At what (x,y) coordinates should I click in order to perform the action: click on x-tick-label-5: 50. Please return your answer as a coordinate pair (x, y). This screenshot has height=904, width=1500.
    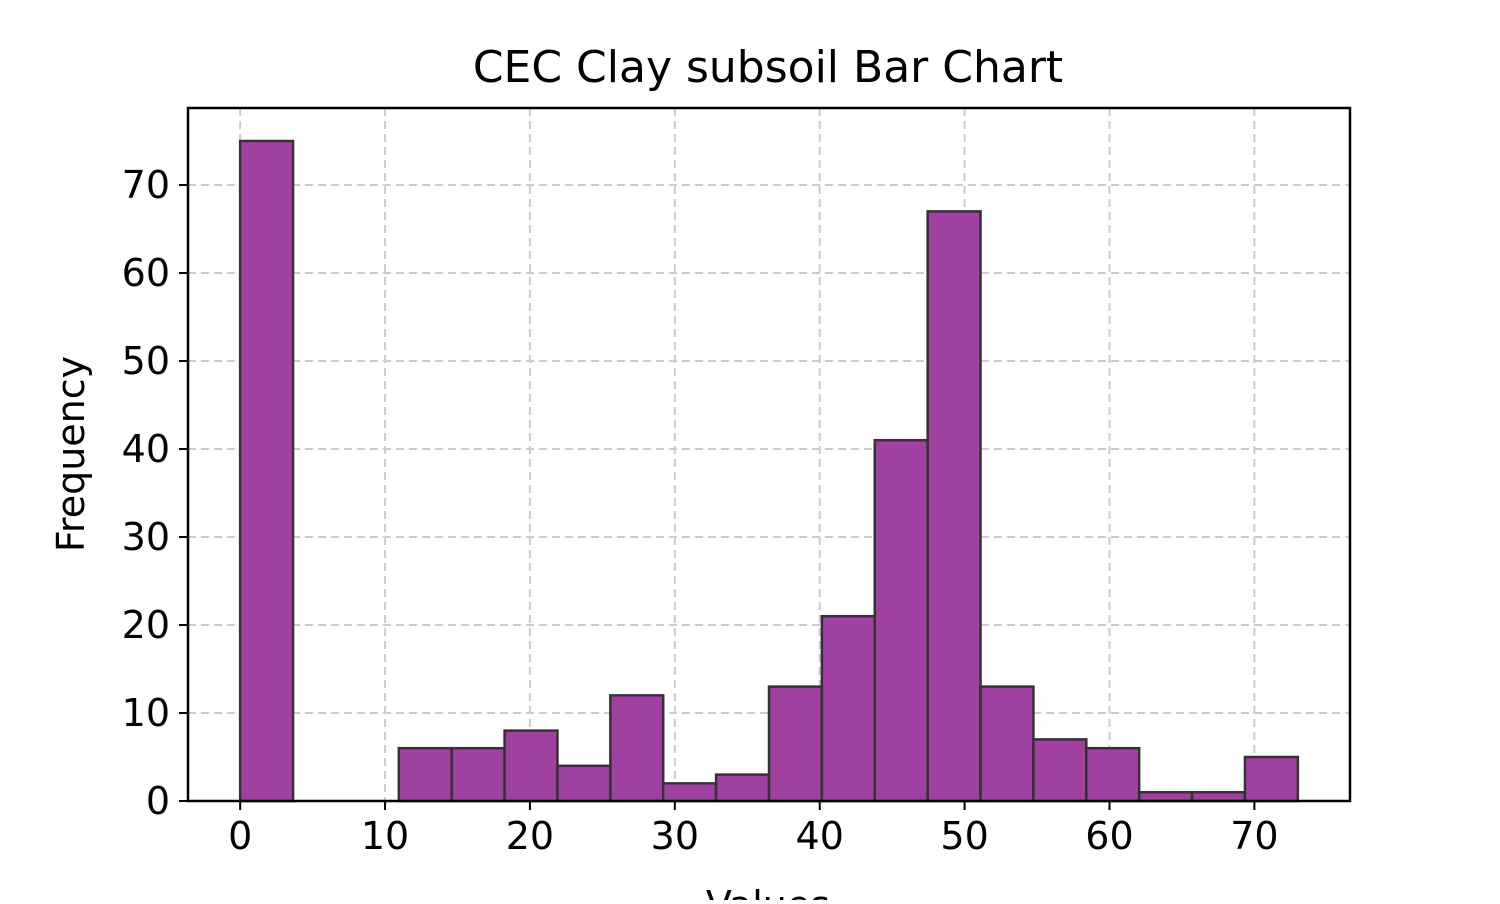
    Looking at the image, I should click on (964, 836).